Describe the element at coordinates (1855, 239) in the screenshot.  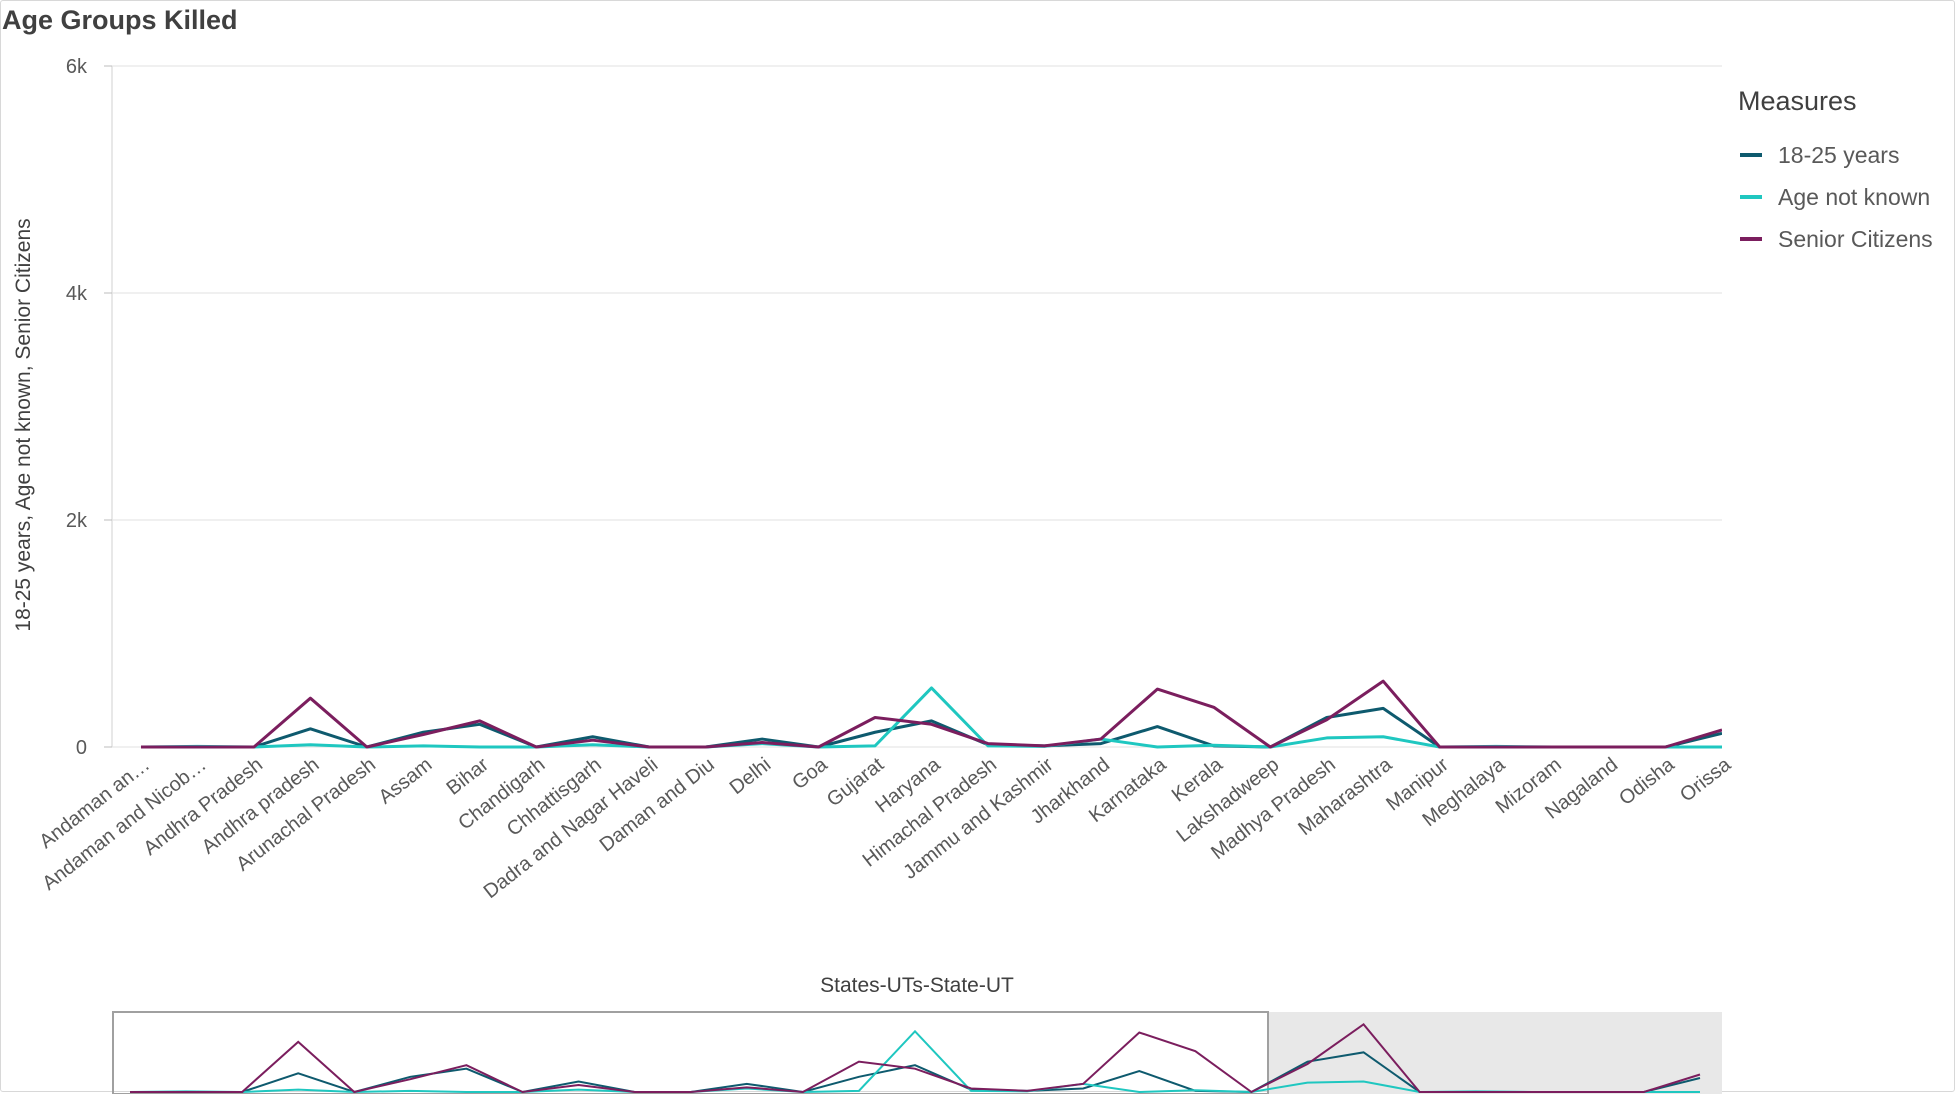
I see `legend-item-label: Senior Citizens` at that location.